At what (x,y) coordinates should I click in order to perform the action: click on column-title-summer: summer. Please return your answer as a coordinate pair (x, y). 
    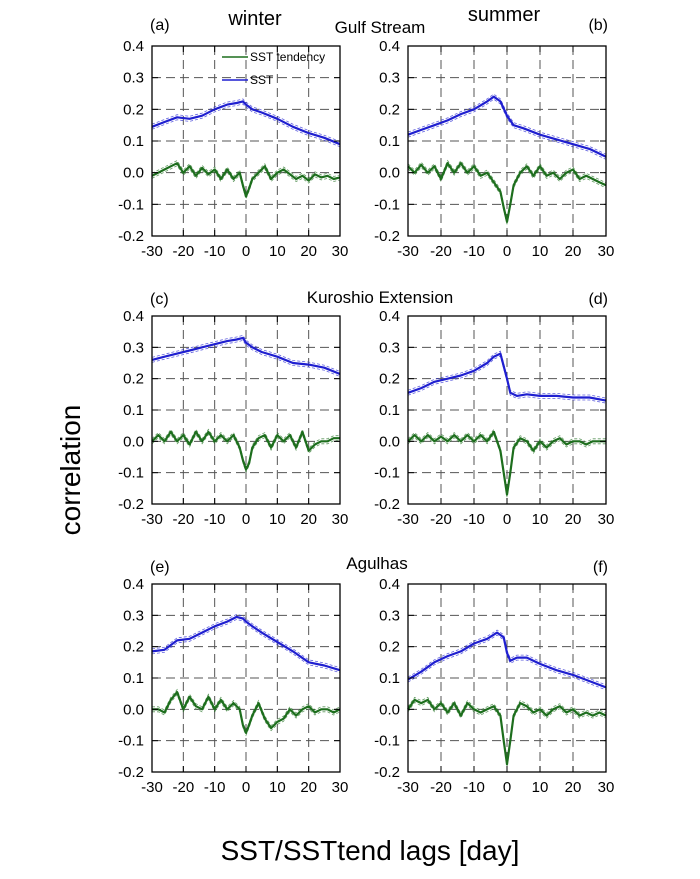
    Looking at the image, I should click on (504, 15).